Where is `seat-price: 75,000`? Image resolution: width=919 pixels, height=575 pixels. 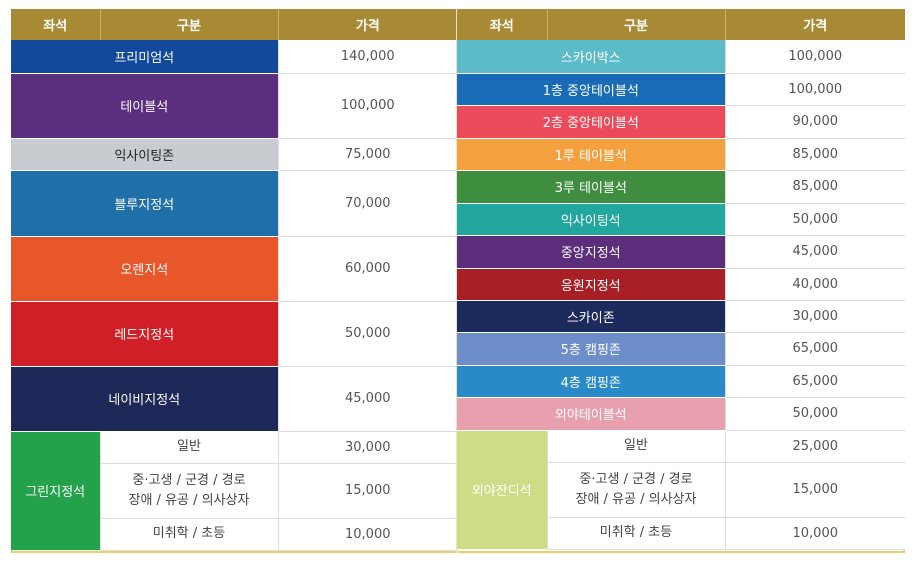 seat-price: 75,000 is located at coordinates (367, 154).